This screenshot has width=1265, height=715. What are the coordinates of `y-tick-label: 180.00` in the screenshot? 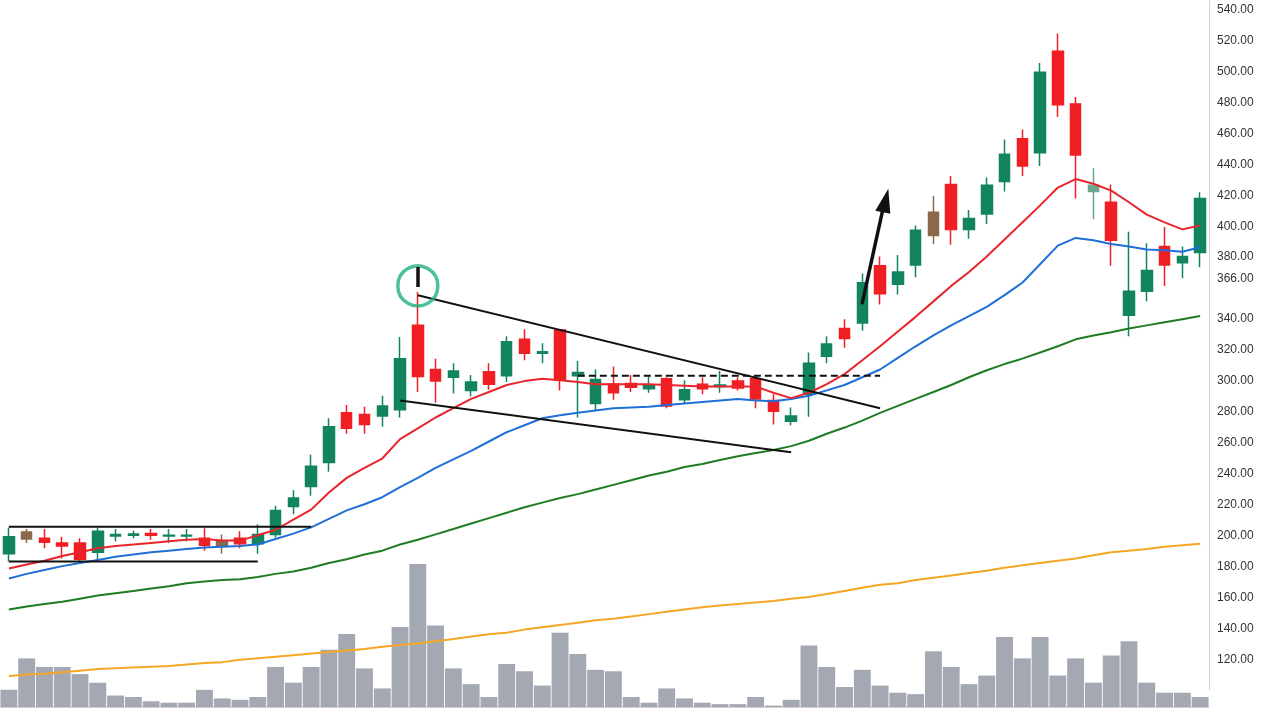 It's located at (1236, 566).